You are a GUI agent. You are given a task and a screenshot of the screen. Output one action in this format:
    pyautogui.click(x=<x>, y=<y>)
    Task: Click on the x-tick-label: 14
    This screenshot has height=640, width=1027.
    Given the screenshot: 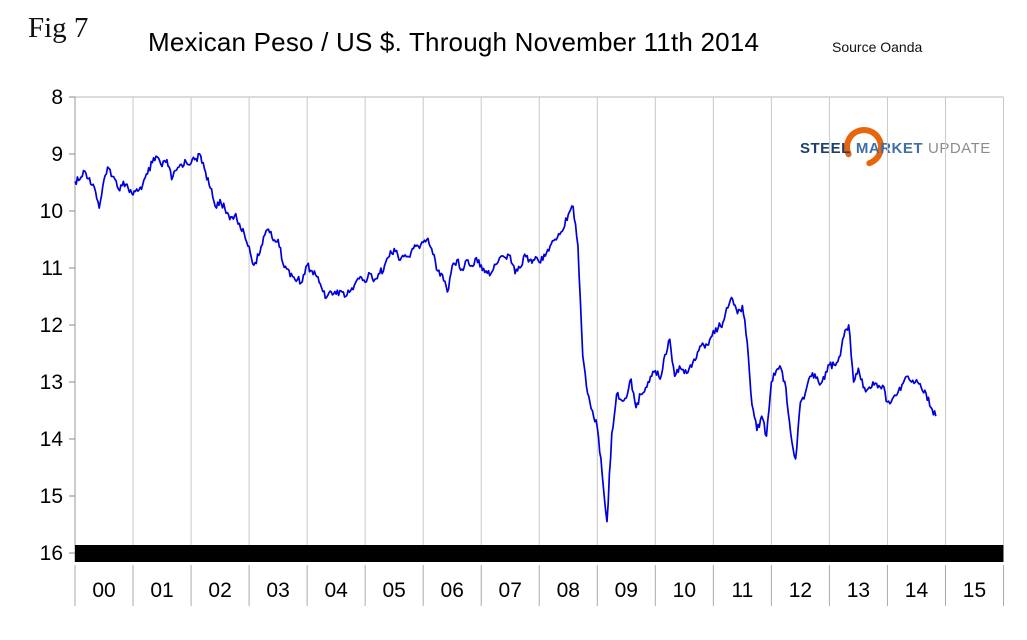 What is the action you would take?
    pyautogui.click(x=917, y=590)
    